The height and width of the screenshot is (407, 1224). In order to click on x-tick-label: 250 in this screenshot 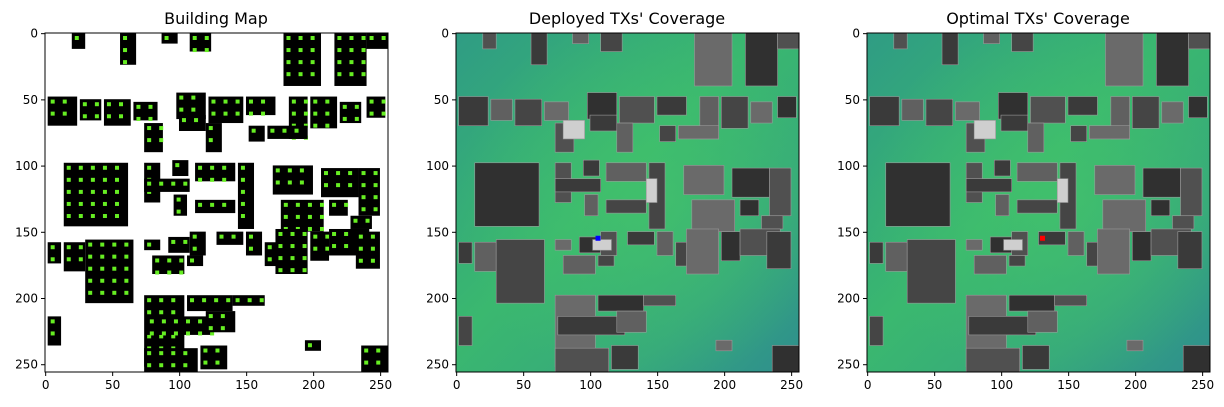, I will do `click(791, 385)`.